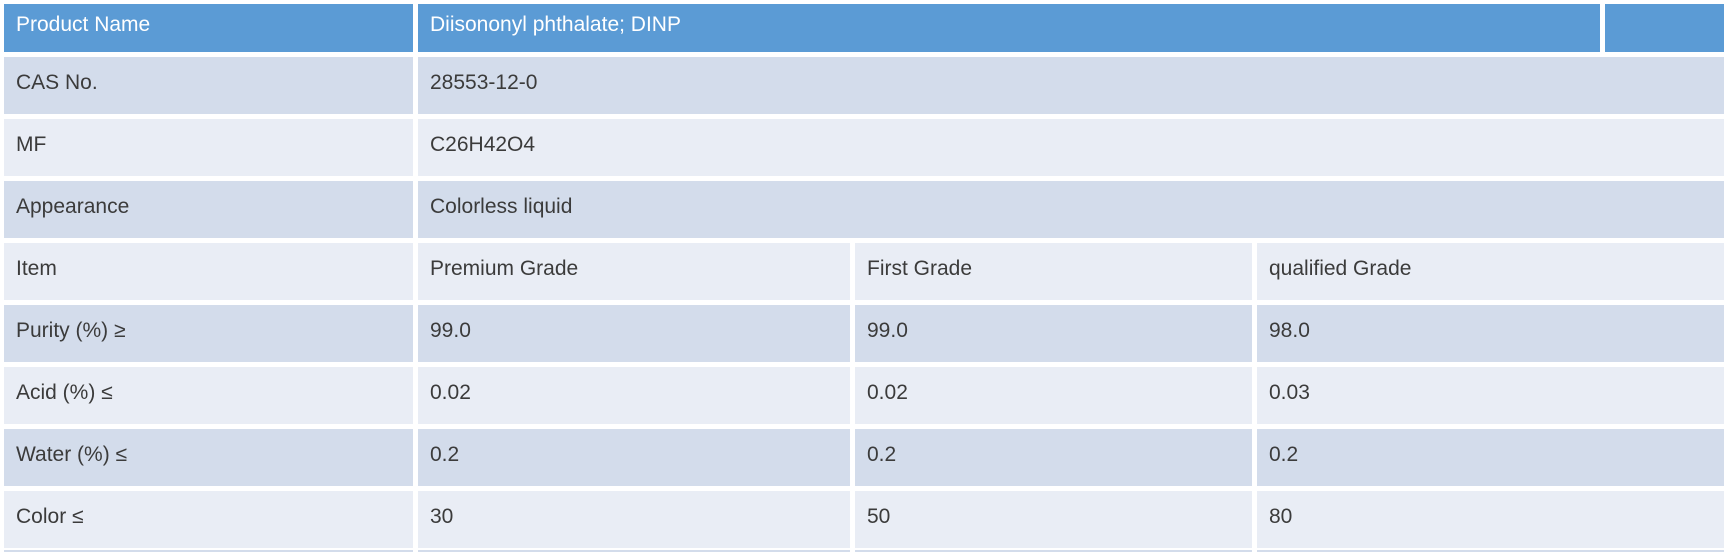 Image resolution: width=1731 pixels, height=552 pixels. What do you see at coordinates (1053, 395) in the screenshot?
I see `acid-first-value: 0.02` at bounding box center [1053, 395].